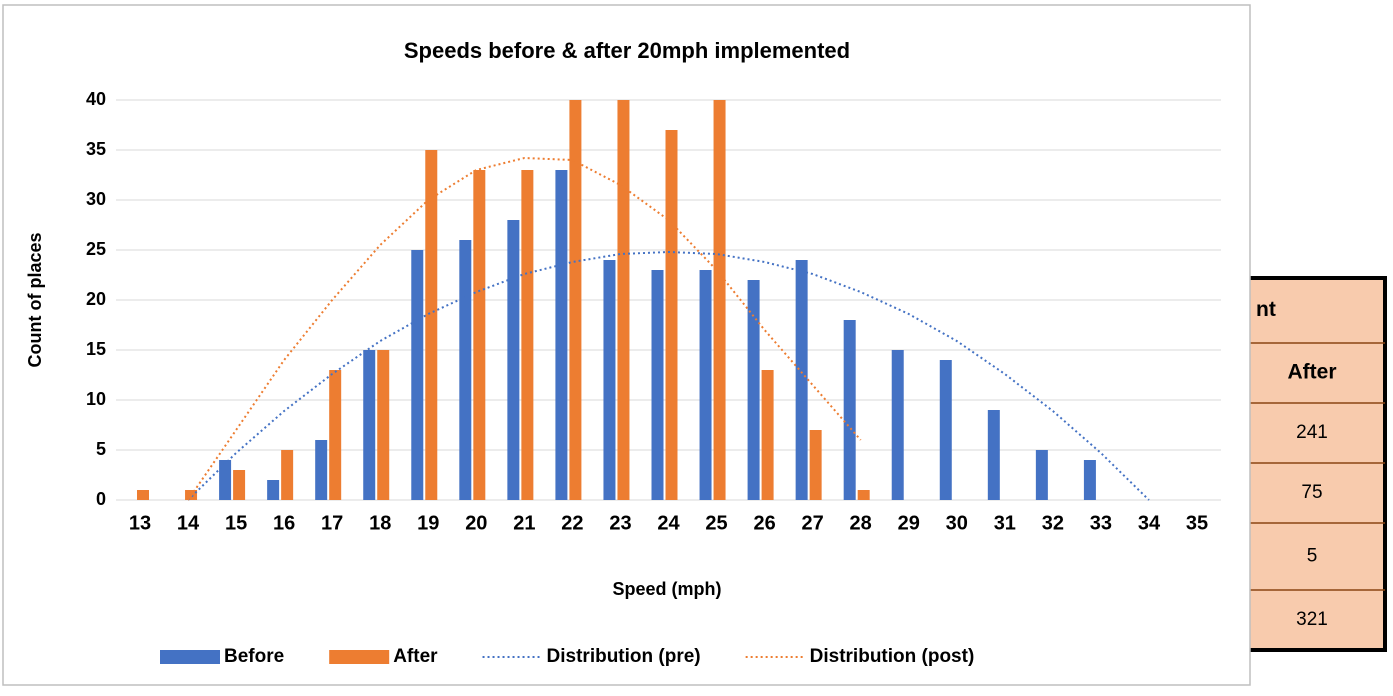 This screenshot has width=1393, height=696. What do you see at coordinates (524, 523) in the screenshot?
I see `x-tick-label: 21` at bounding box center [524, 523].